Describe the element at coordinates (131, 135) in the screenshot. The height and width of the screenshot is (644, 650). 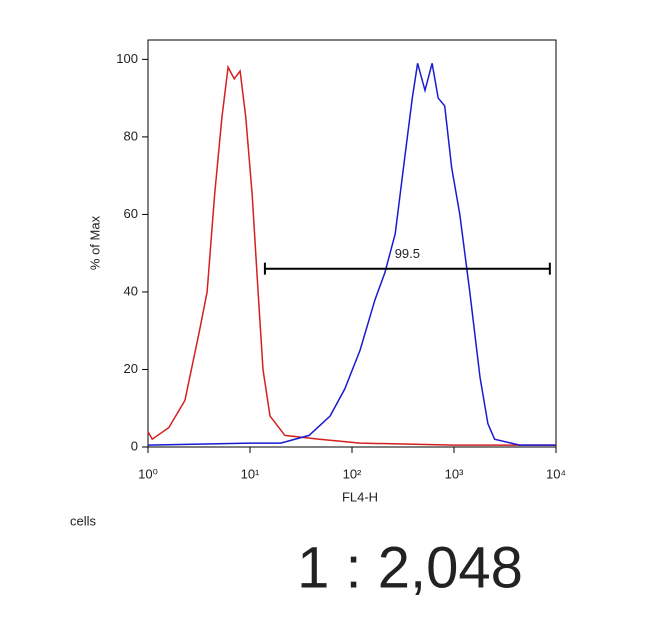
I see `y-tick-label: 80` at that location.